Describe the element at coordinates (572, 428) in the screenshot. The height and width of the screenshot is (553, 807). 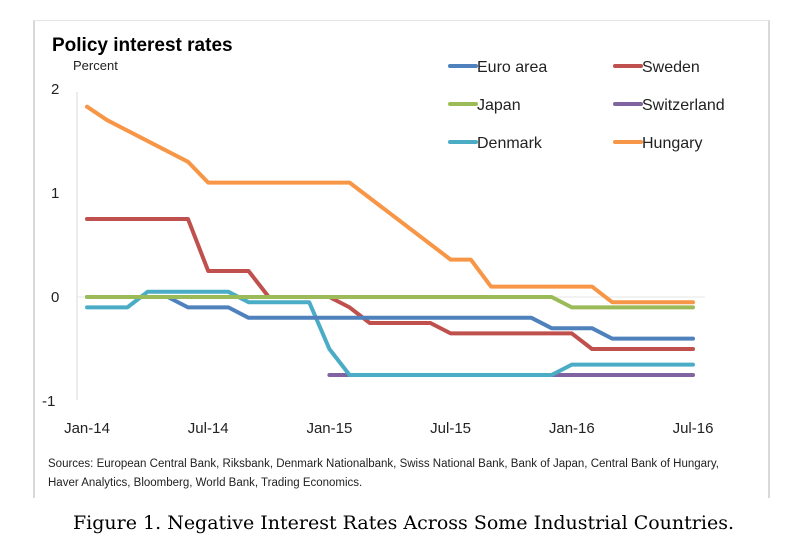
I see `x-tick-label: Jan-16` at that location.